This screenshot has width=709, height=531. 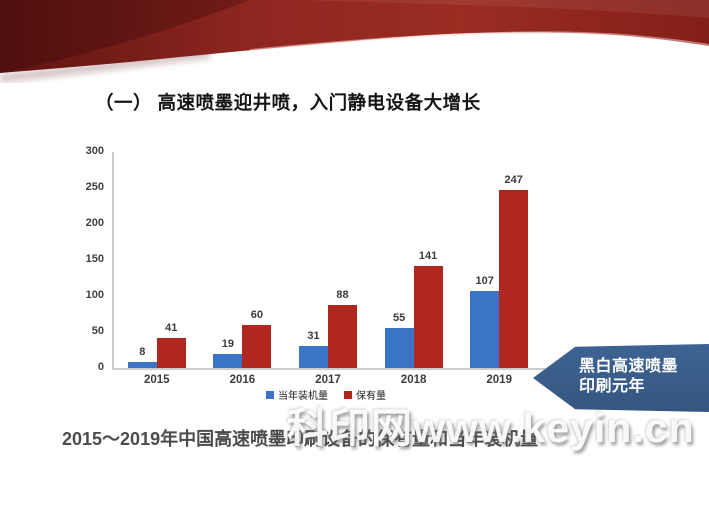 I want to click on x-tick-label: 2016, so click(x=242, y=380).